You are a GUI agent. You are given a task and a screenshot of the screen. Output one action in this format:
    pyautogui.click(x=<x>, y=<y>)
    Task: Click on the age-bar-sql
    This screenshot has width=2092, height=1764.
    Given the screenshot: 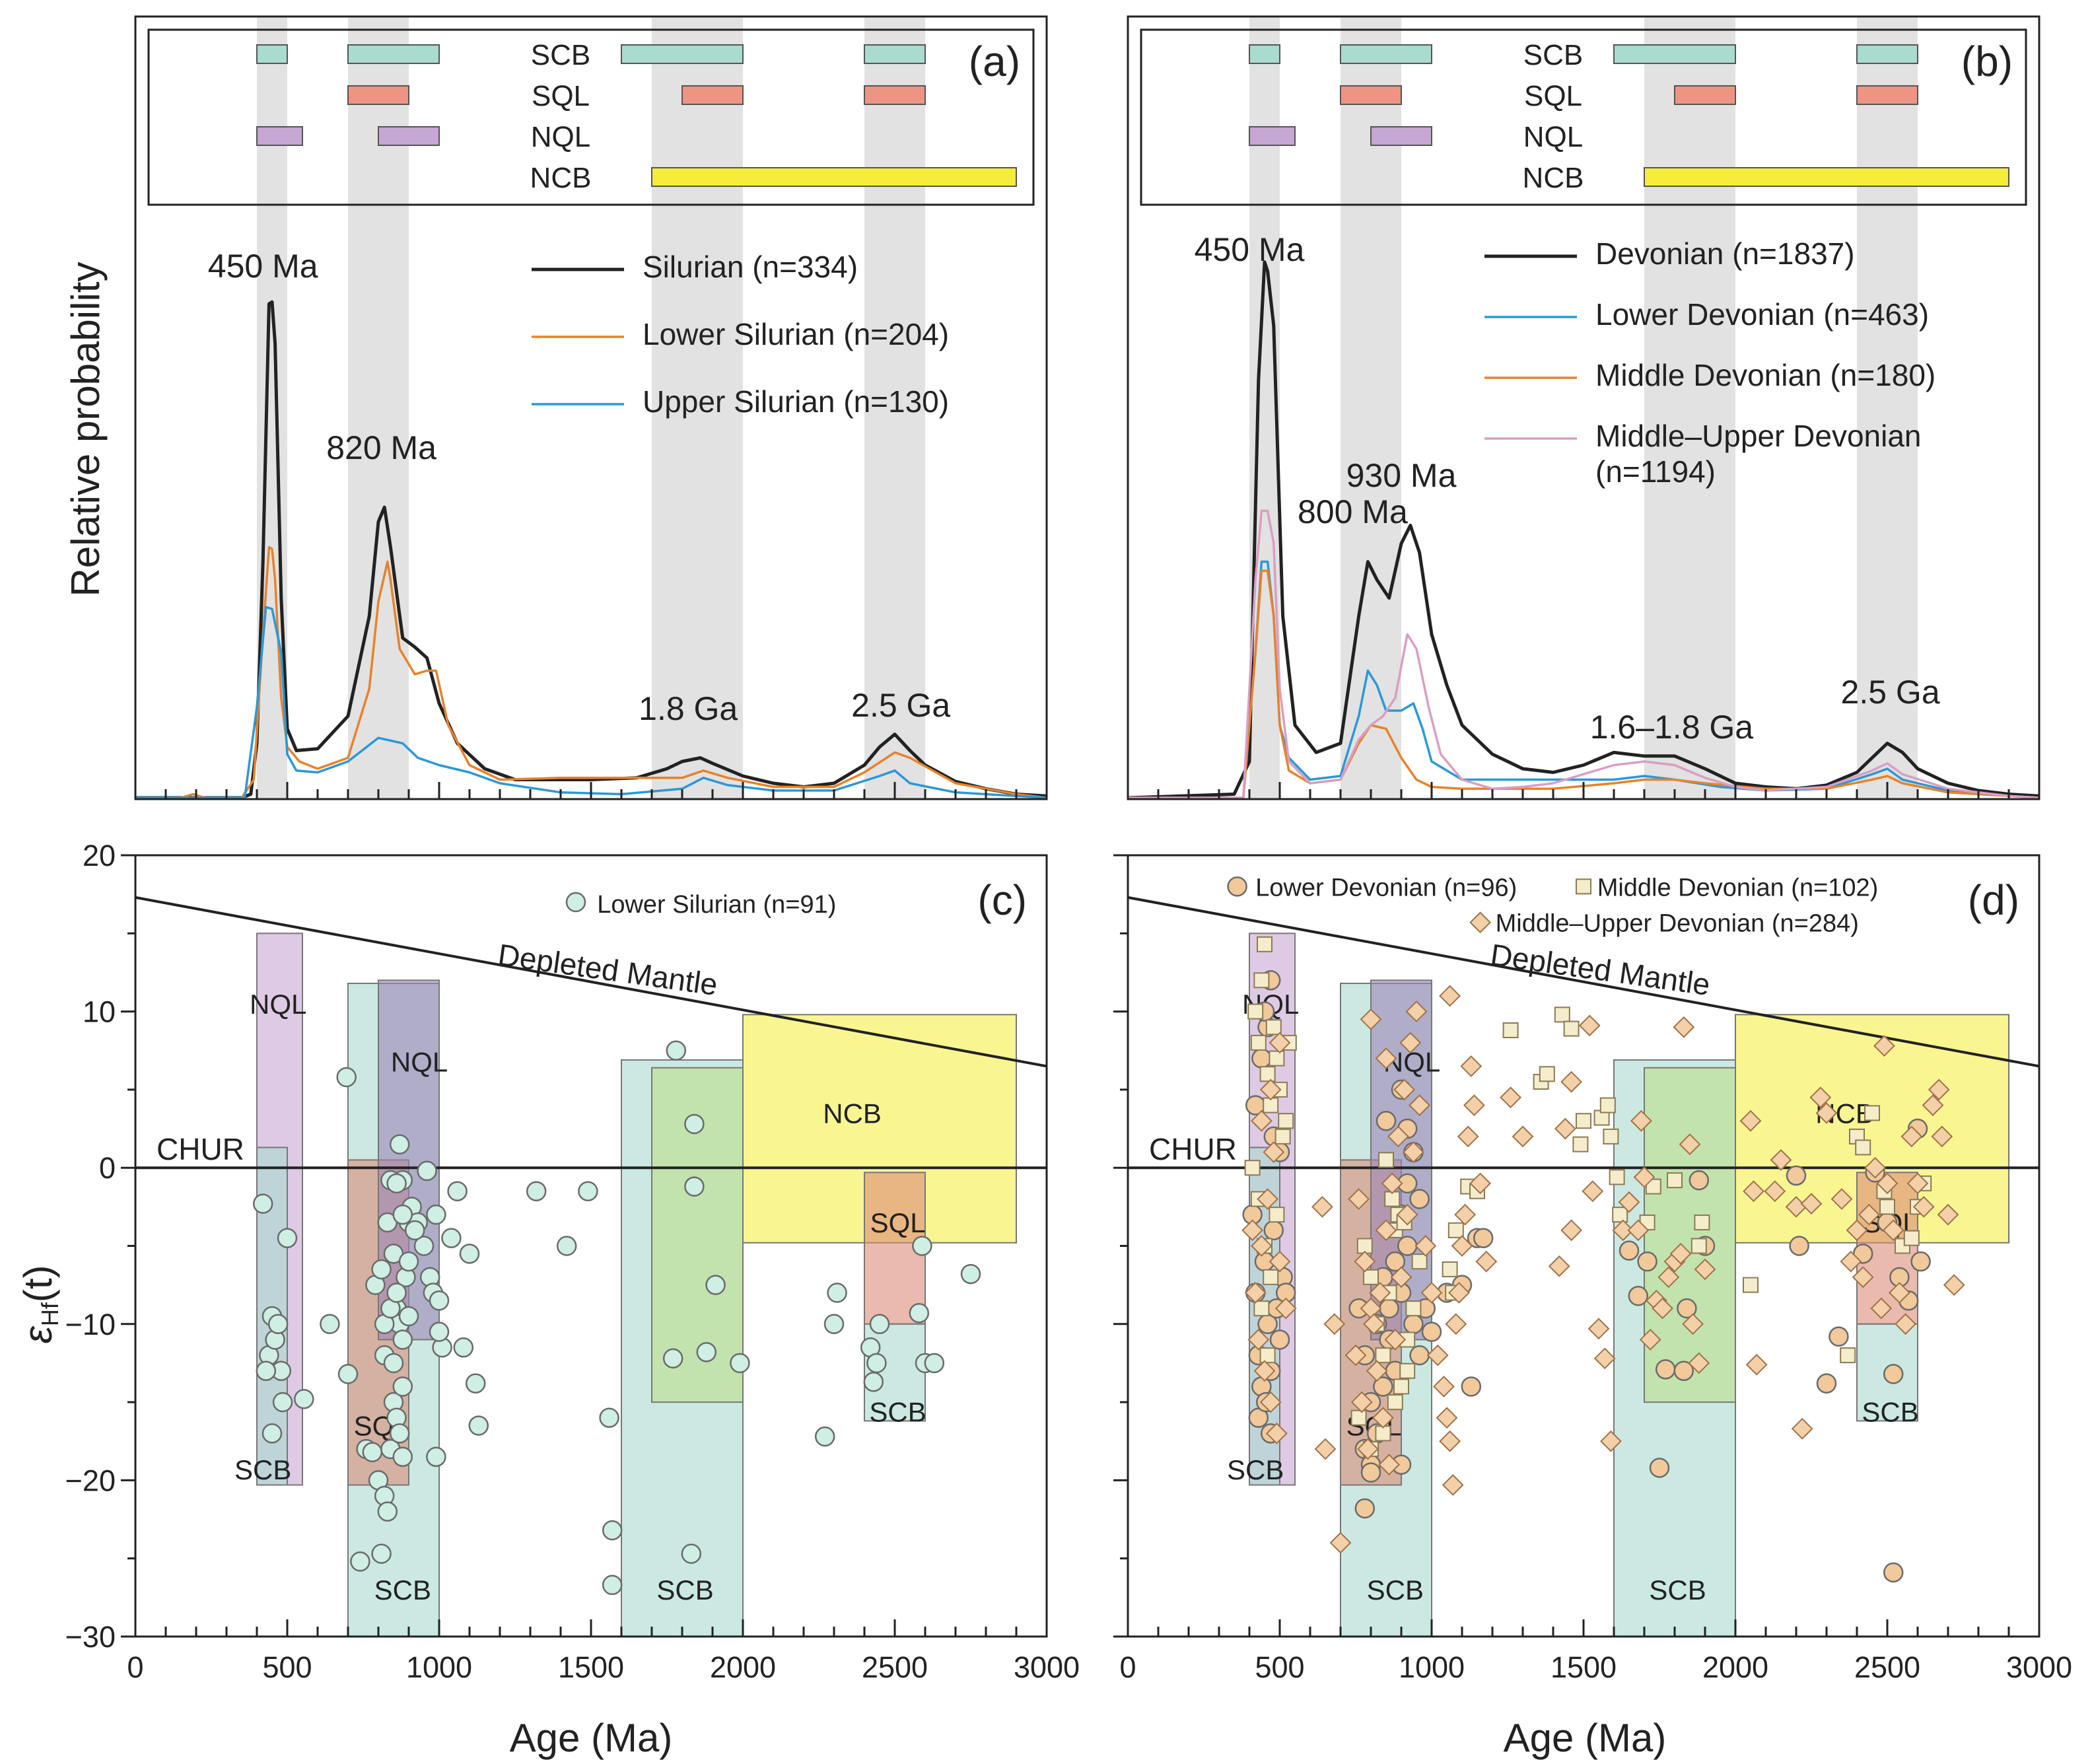 What is the action you would take?
    pyautogui.click(x=1705, y=95)
    